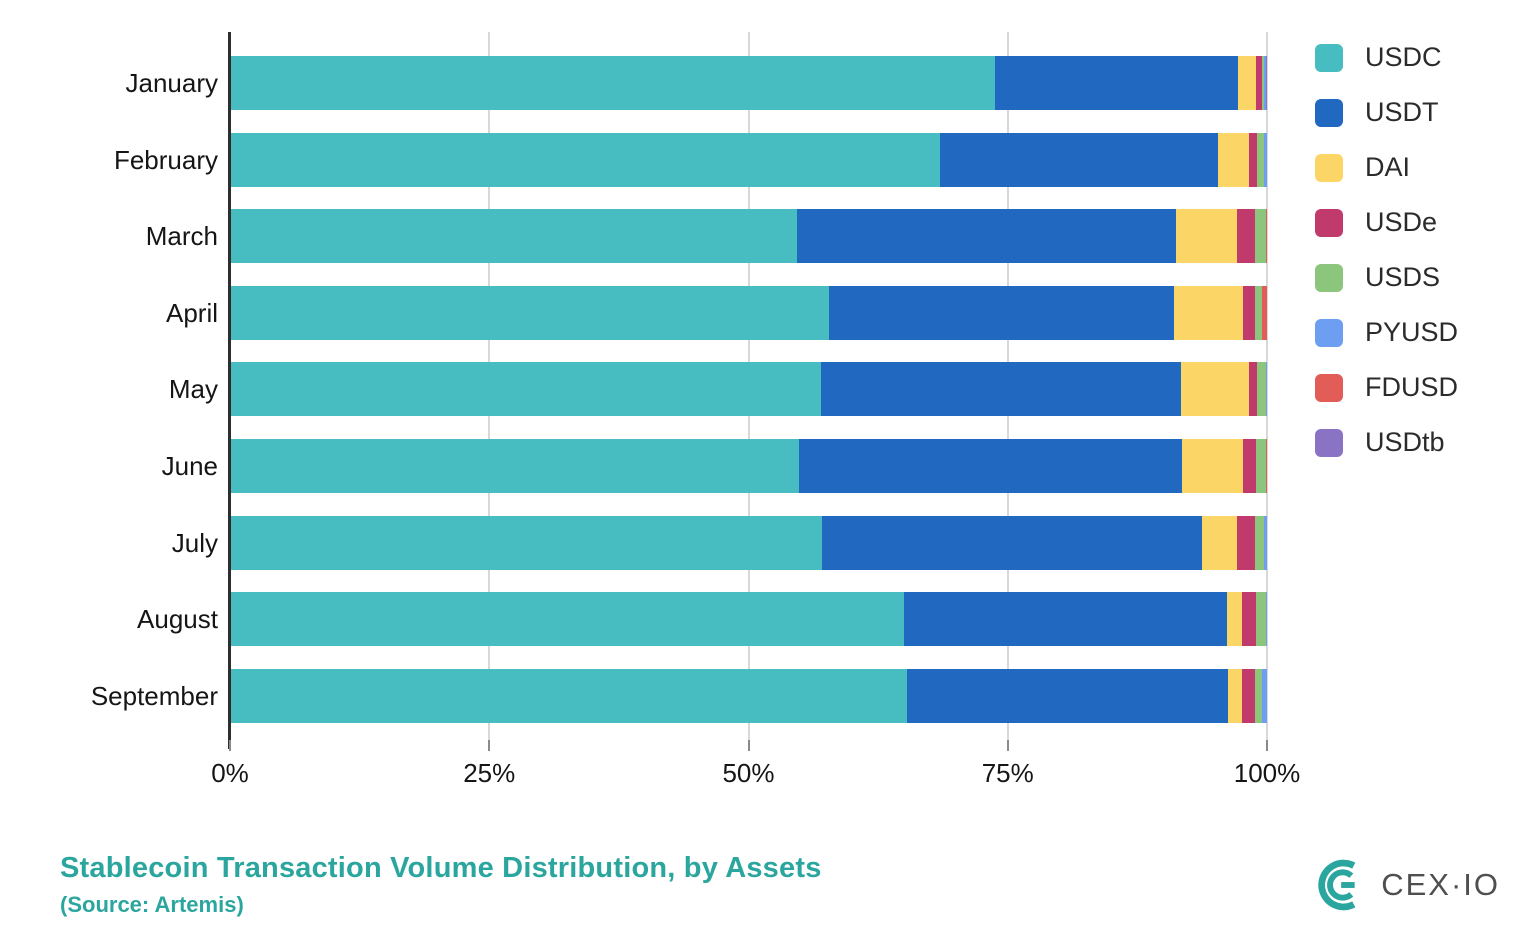  Describe the element at coordinates (1329, 277) in the screenshot. I see `legend-swatch-usds` at that location.